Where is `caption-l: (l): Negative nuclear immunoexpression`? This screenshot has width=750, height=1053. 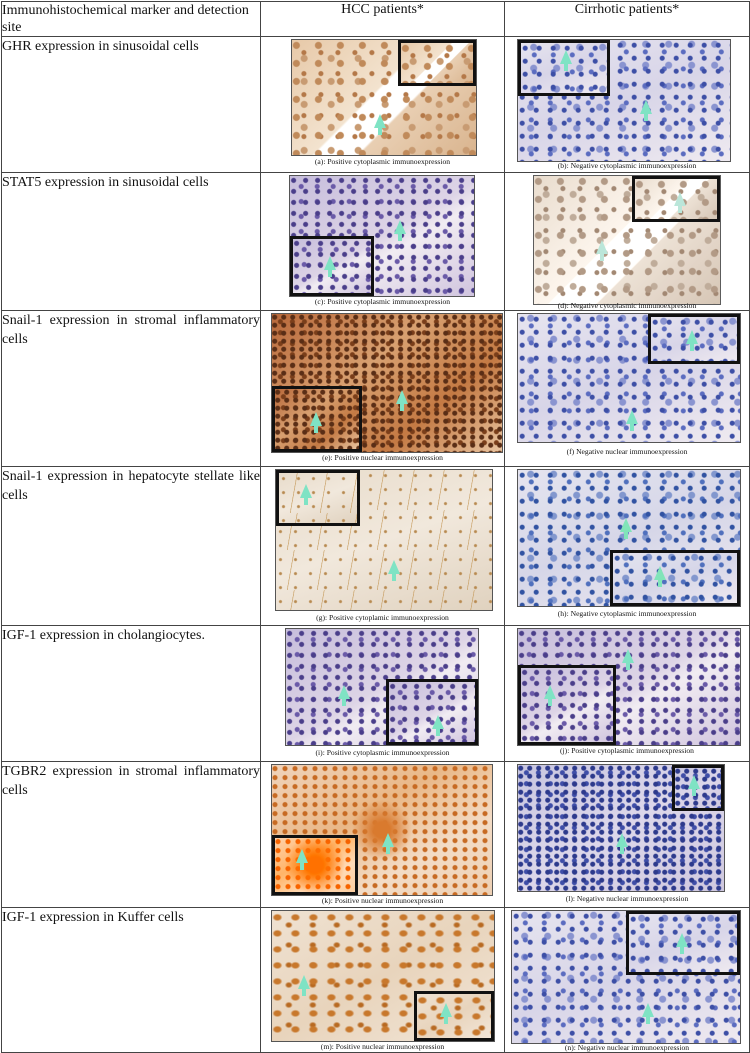 caption-l: (l): Negative nuclear immunoexpression is located at coordinates (627, 898).